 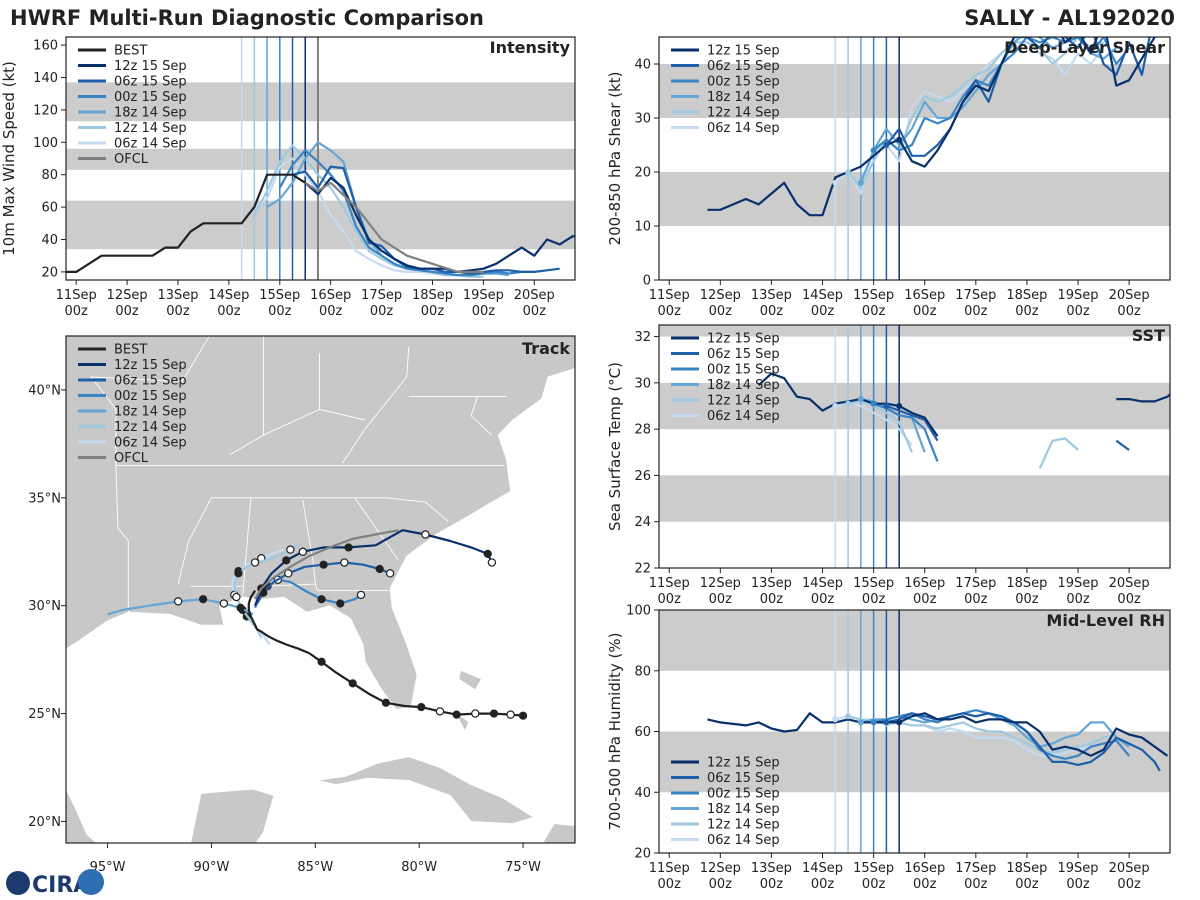 I want to click on lat-tick-label: 20°N, so click(x=44, y=822).